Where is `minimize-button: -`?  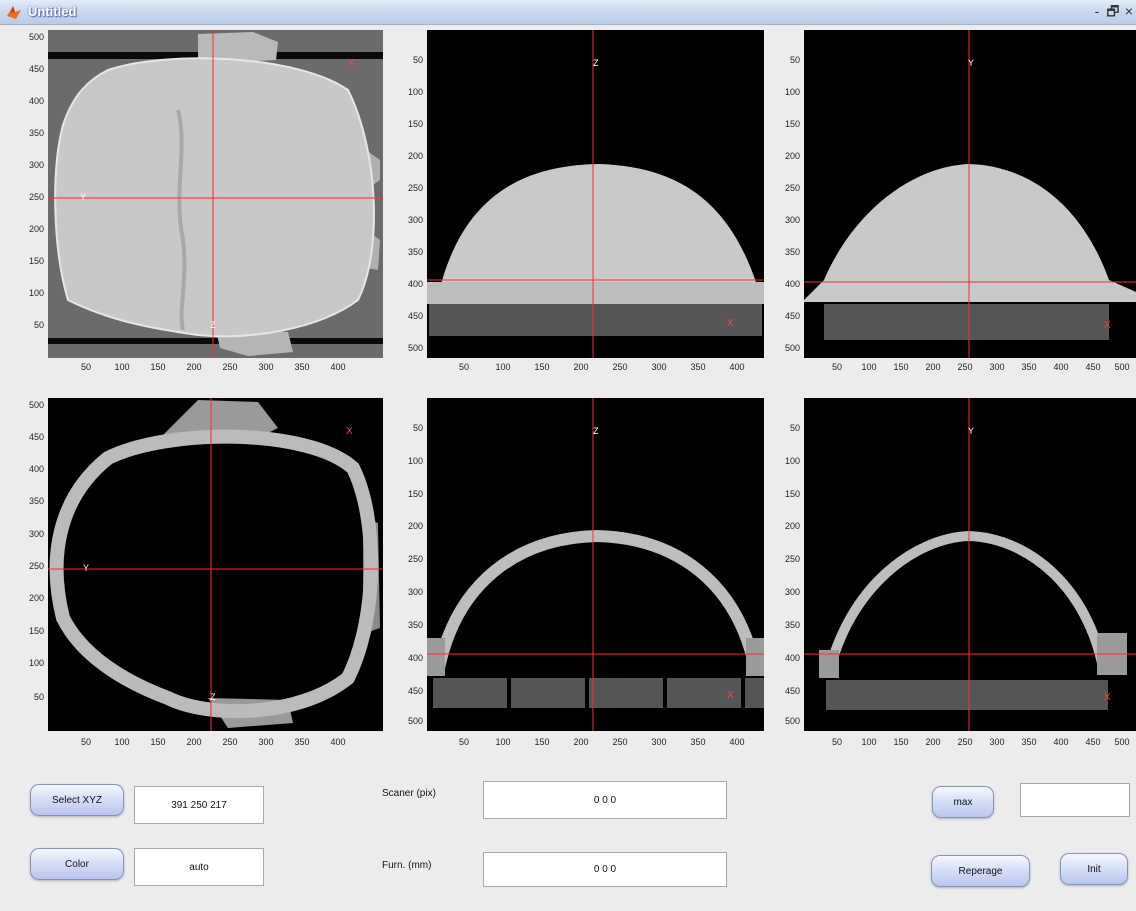 minimize-button: - is located at coordinates (1097, 11).